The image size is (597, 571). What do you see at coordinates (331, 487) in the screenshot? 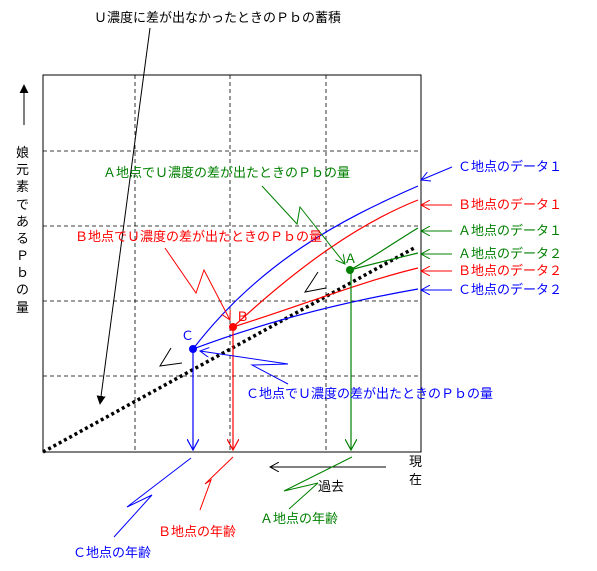
I see `x-axis-past-label: 過去` at bounding box center [331, 487].